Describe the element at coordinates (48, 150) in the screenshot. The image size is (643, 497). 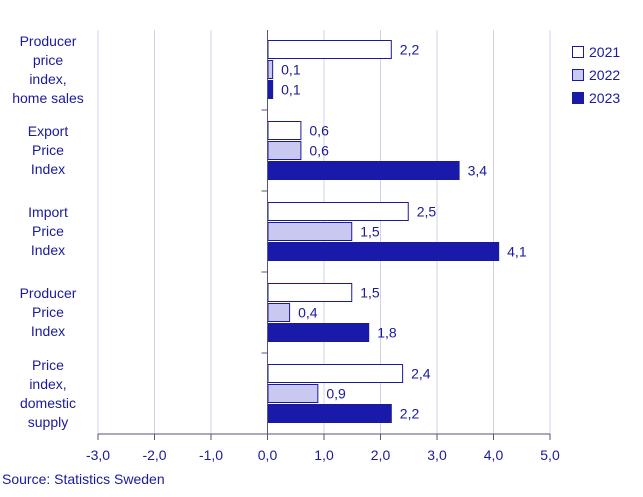
I see `category-label: Export Price Index` at that location.